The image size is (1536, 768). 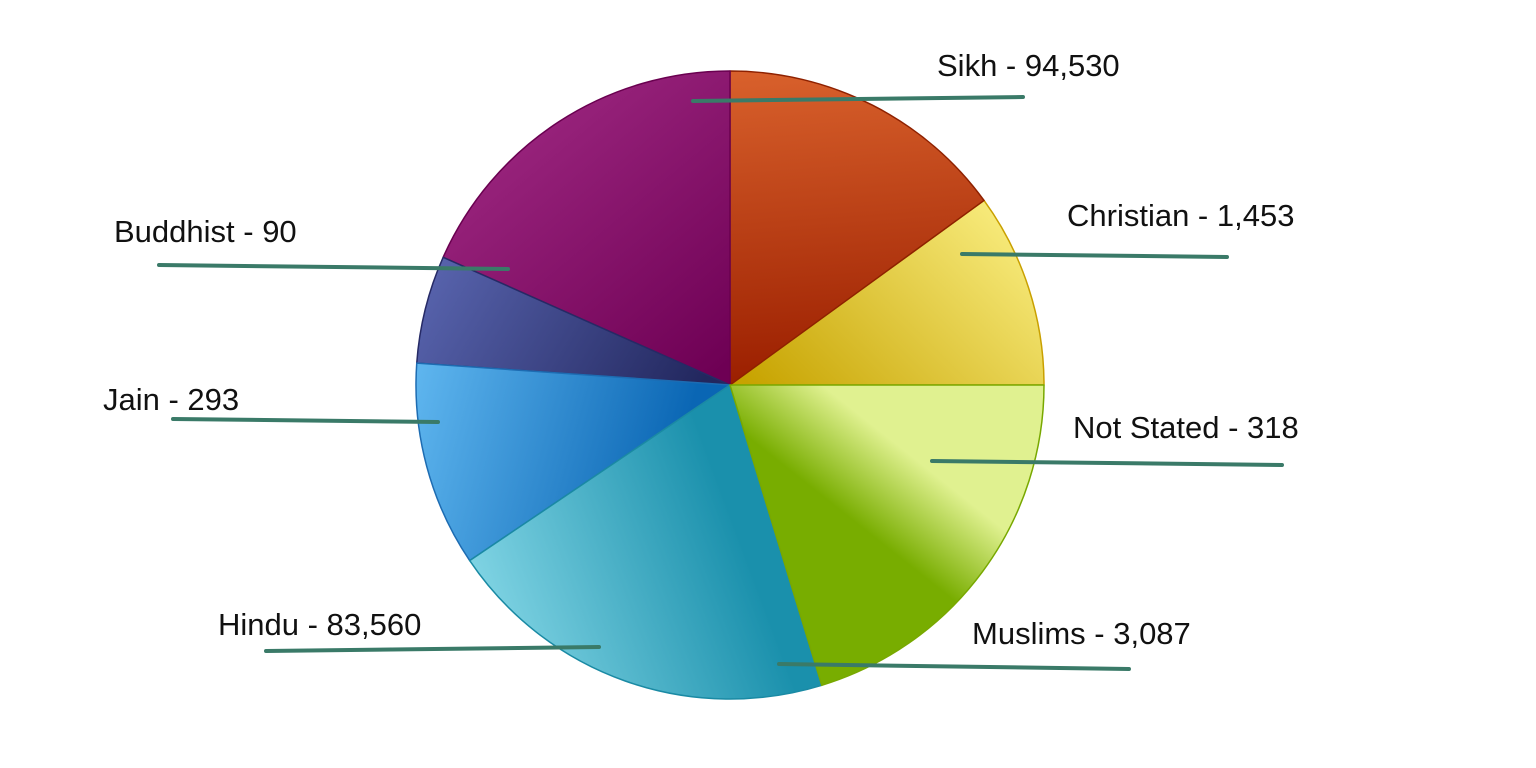 I want to click on leader-line-buddhist, so click(x=333, y=267).